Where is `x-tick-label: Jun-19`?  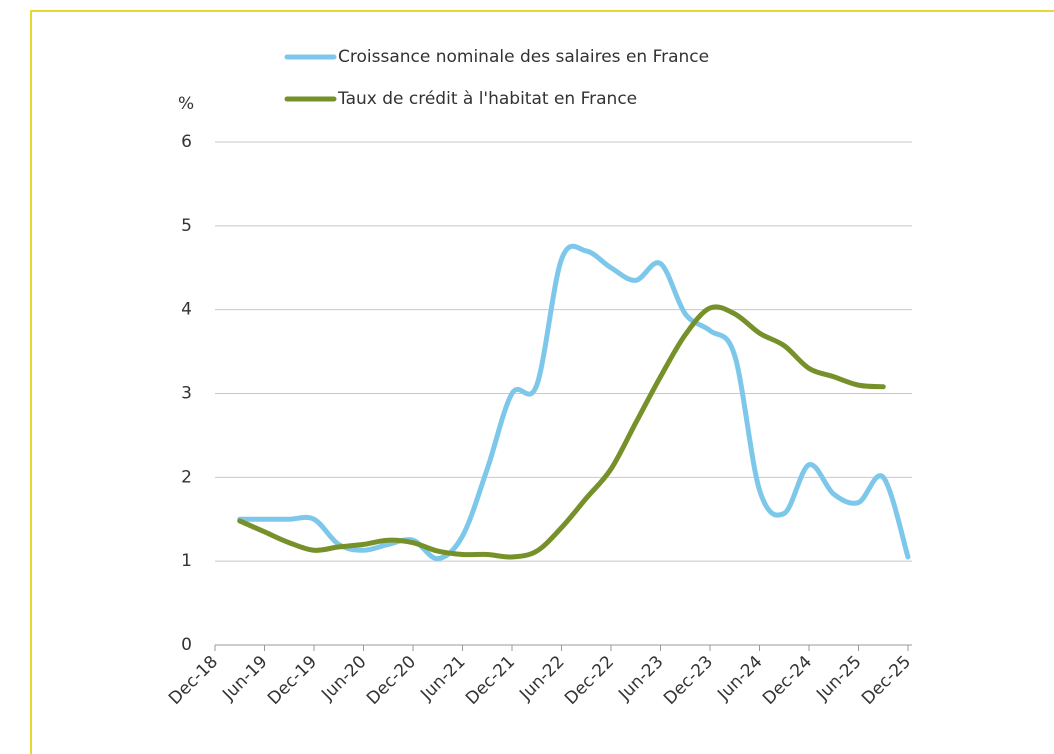
x-tick-label: Jun-19 is located at coordinates (244, 678).